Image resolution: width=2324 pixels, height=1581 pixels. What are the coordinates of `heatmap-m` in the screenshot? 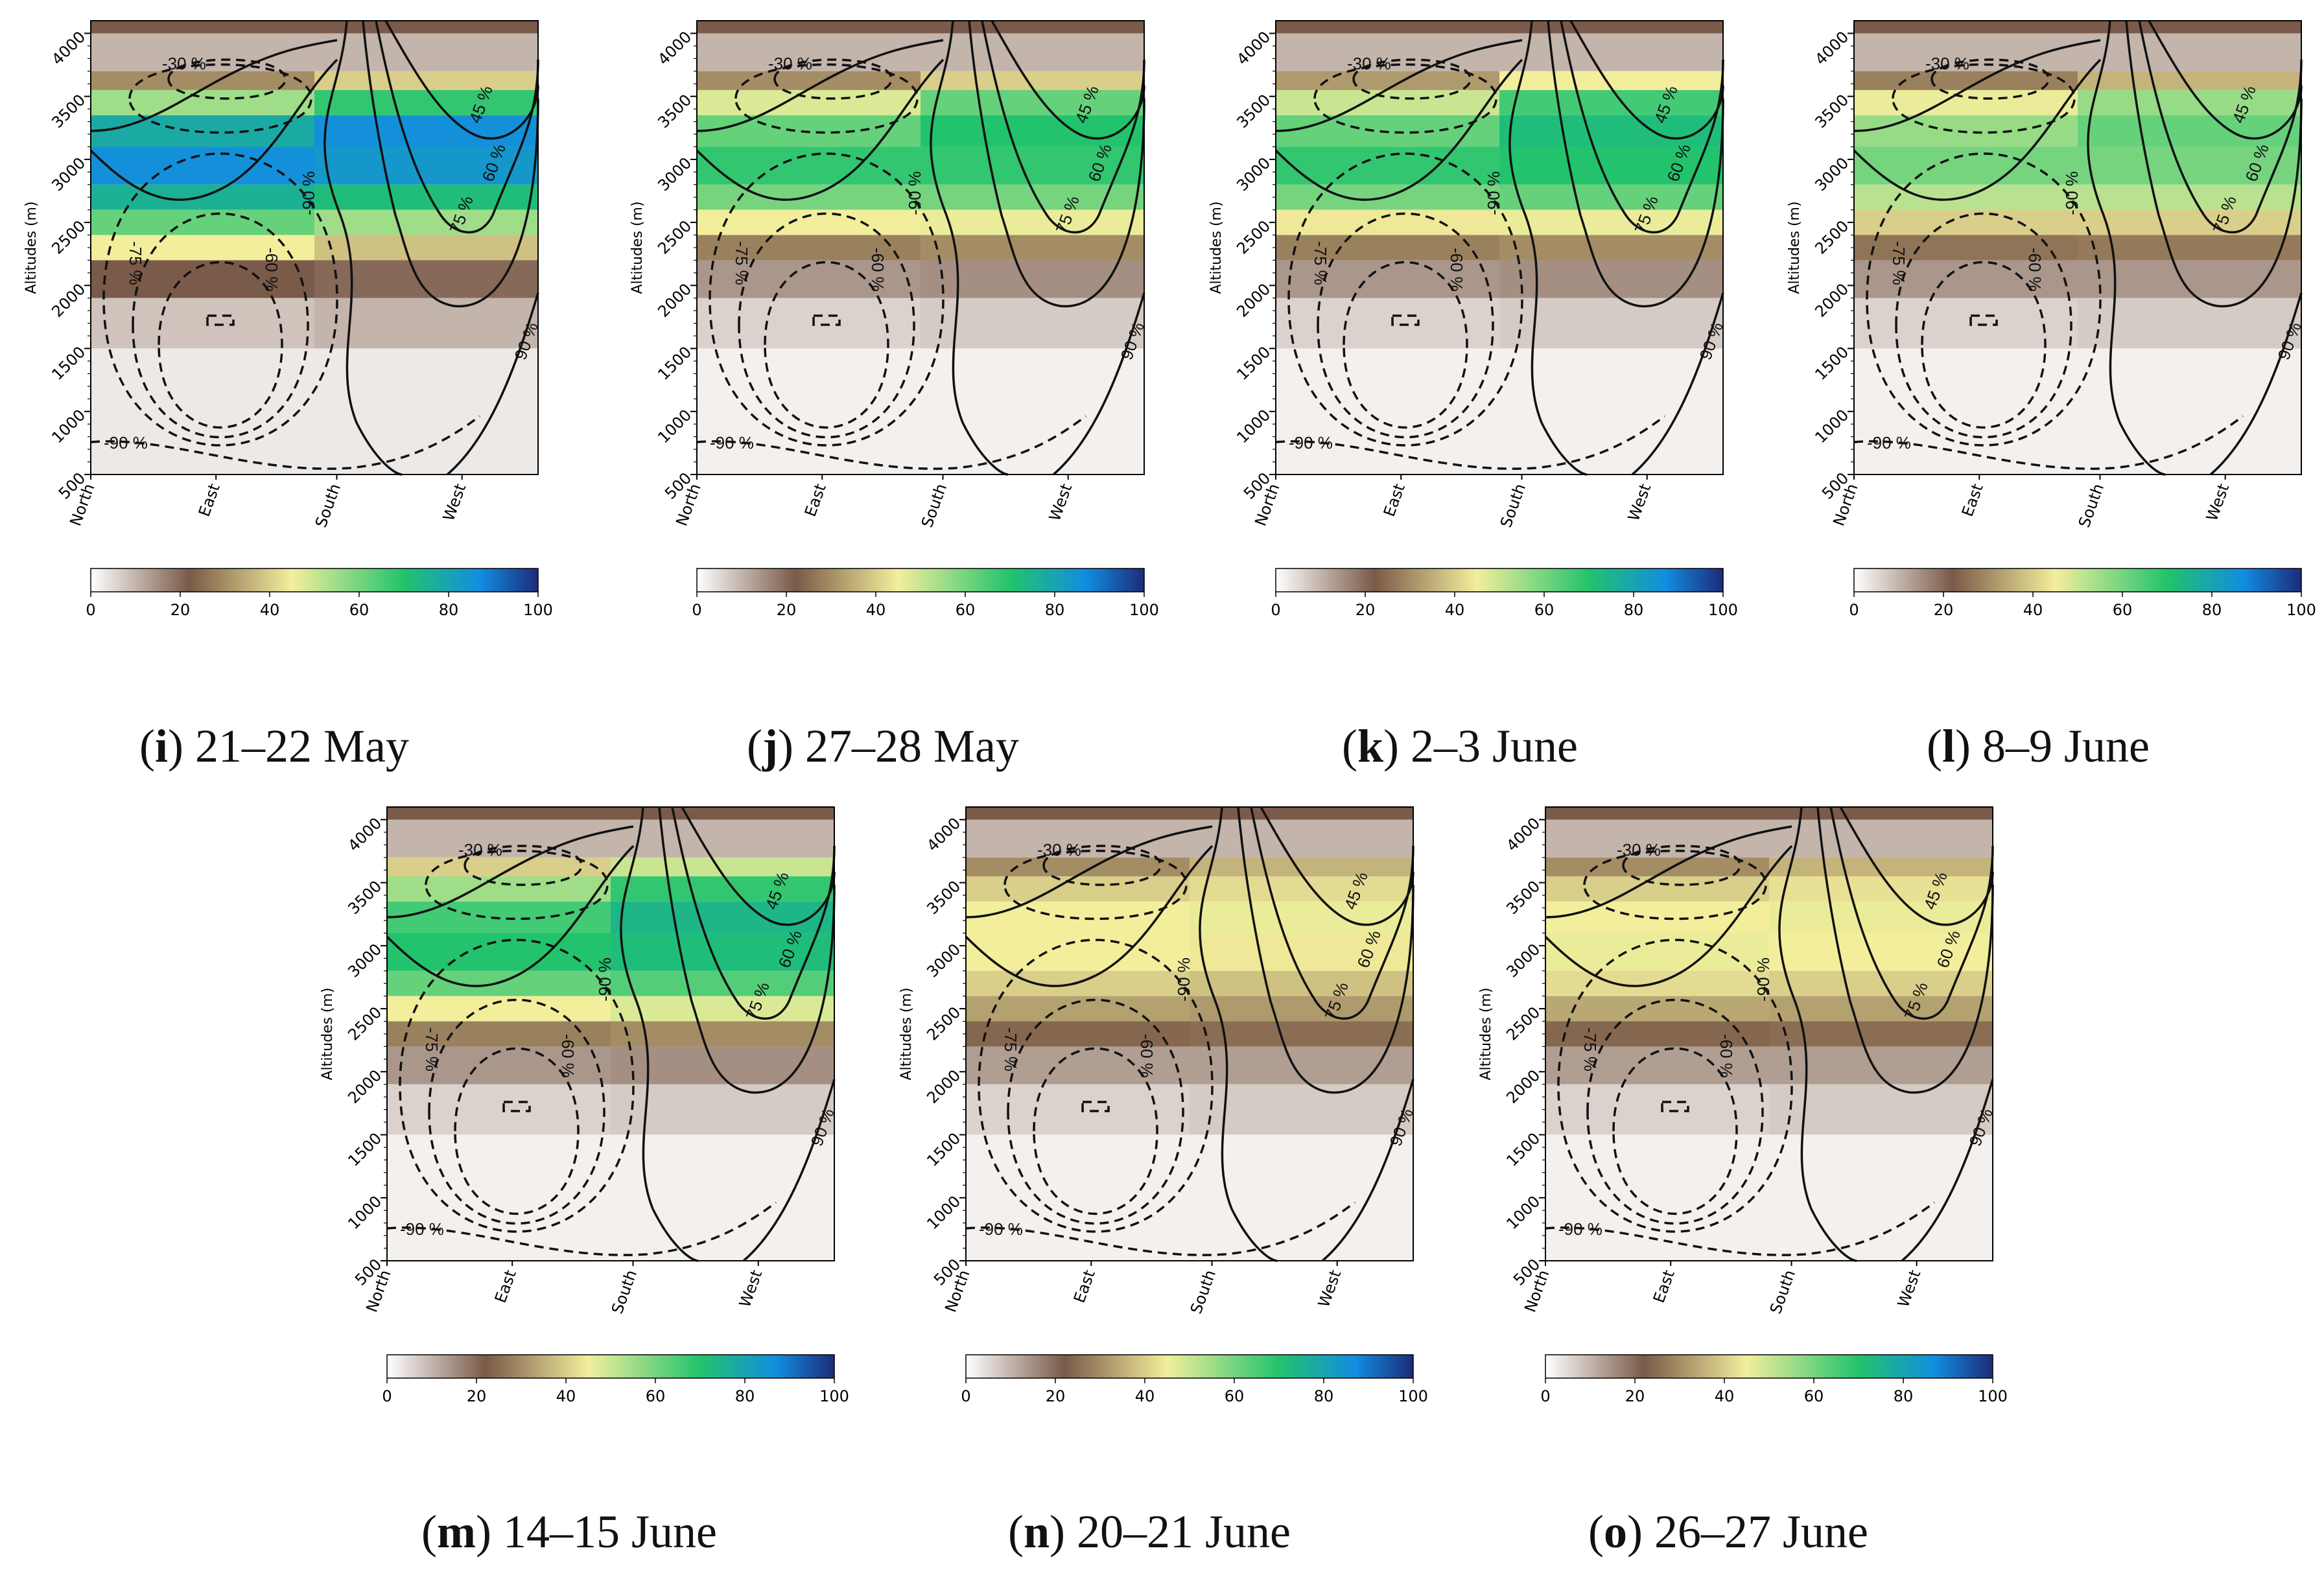 It's located at (610, 1034).